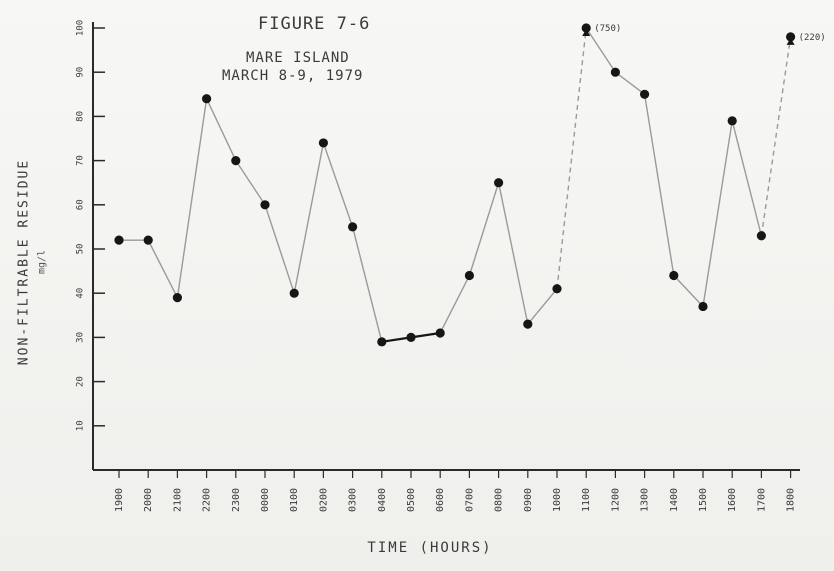  What do you see at coordinates (81, 425) in the screenshot?
I see `y-tick-label: 10` at bounding box center [81, 425].